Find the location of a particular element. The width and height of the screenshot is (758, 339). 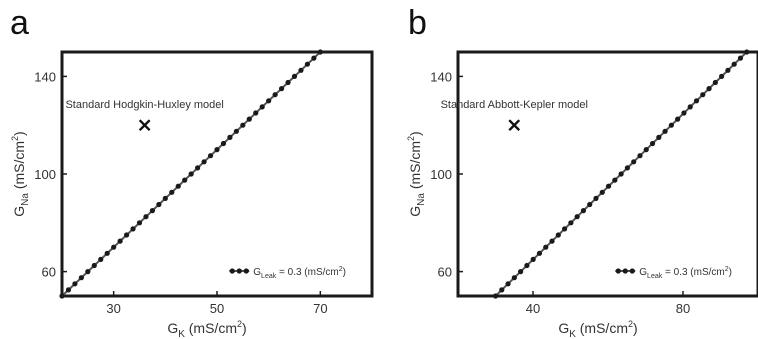

panel-letter-a: a is located at coordinates (19, 23).